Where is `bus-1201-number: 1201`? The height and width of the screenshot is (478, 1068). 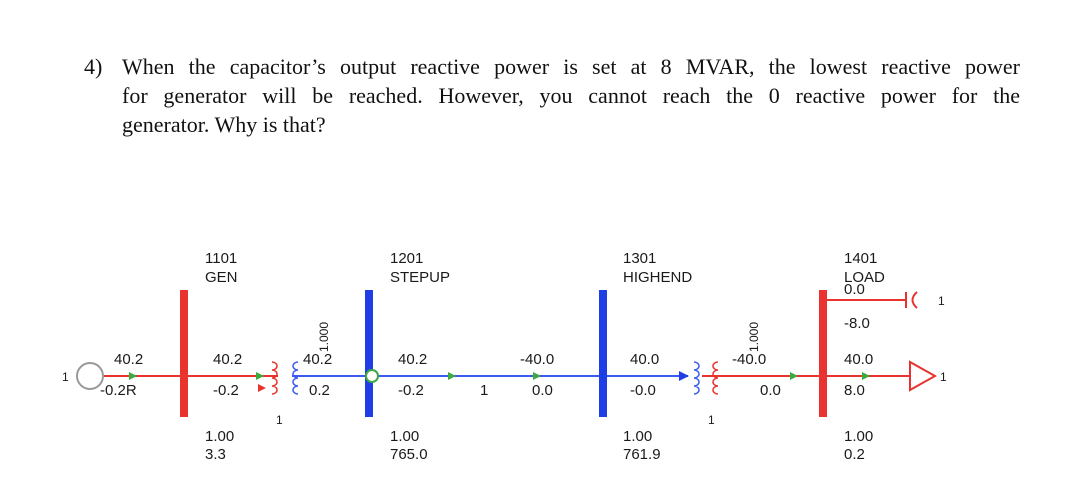
bus-1201-number: 1201 is located at coordinates (406, 258).